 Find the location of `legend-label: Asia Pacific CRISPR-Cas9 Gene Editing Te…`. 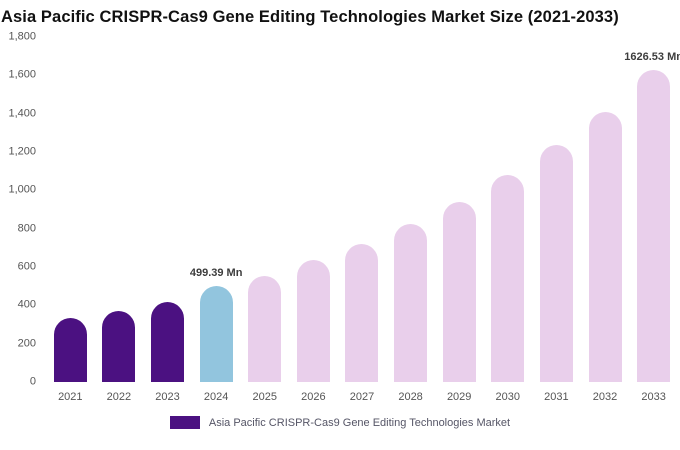

legend-label: Asia Pacific CRISPR-Cas9 Gene Editing Te… is located at coordinates (359, 422).